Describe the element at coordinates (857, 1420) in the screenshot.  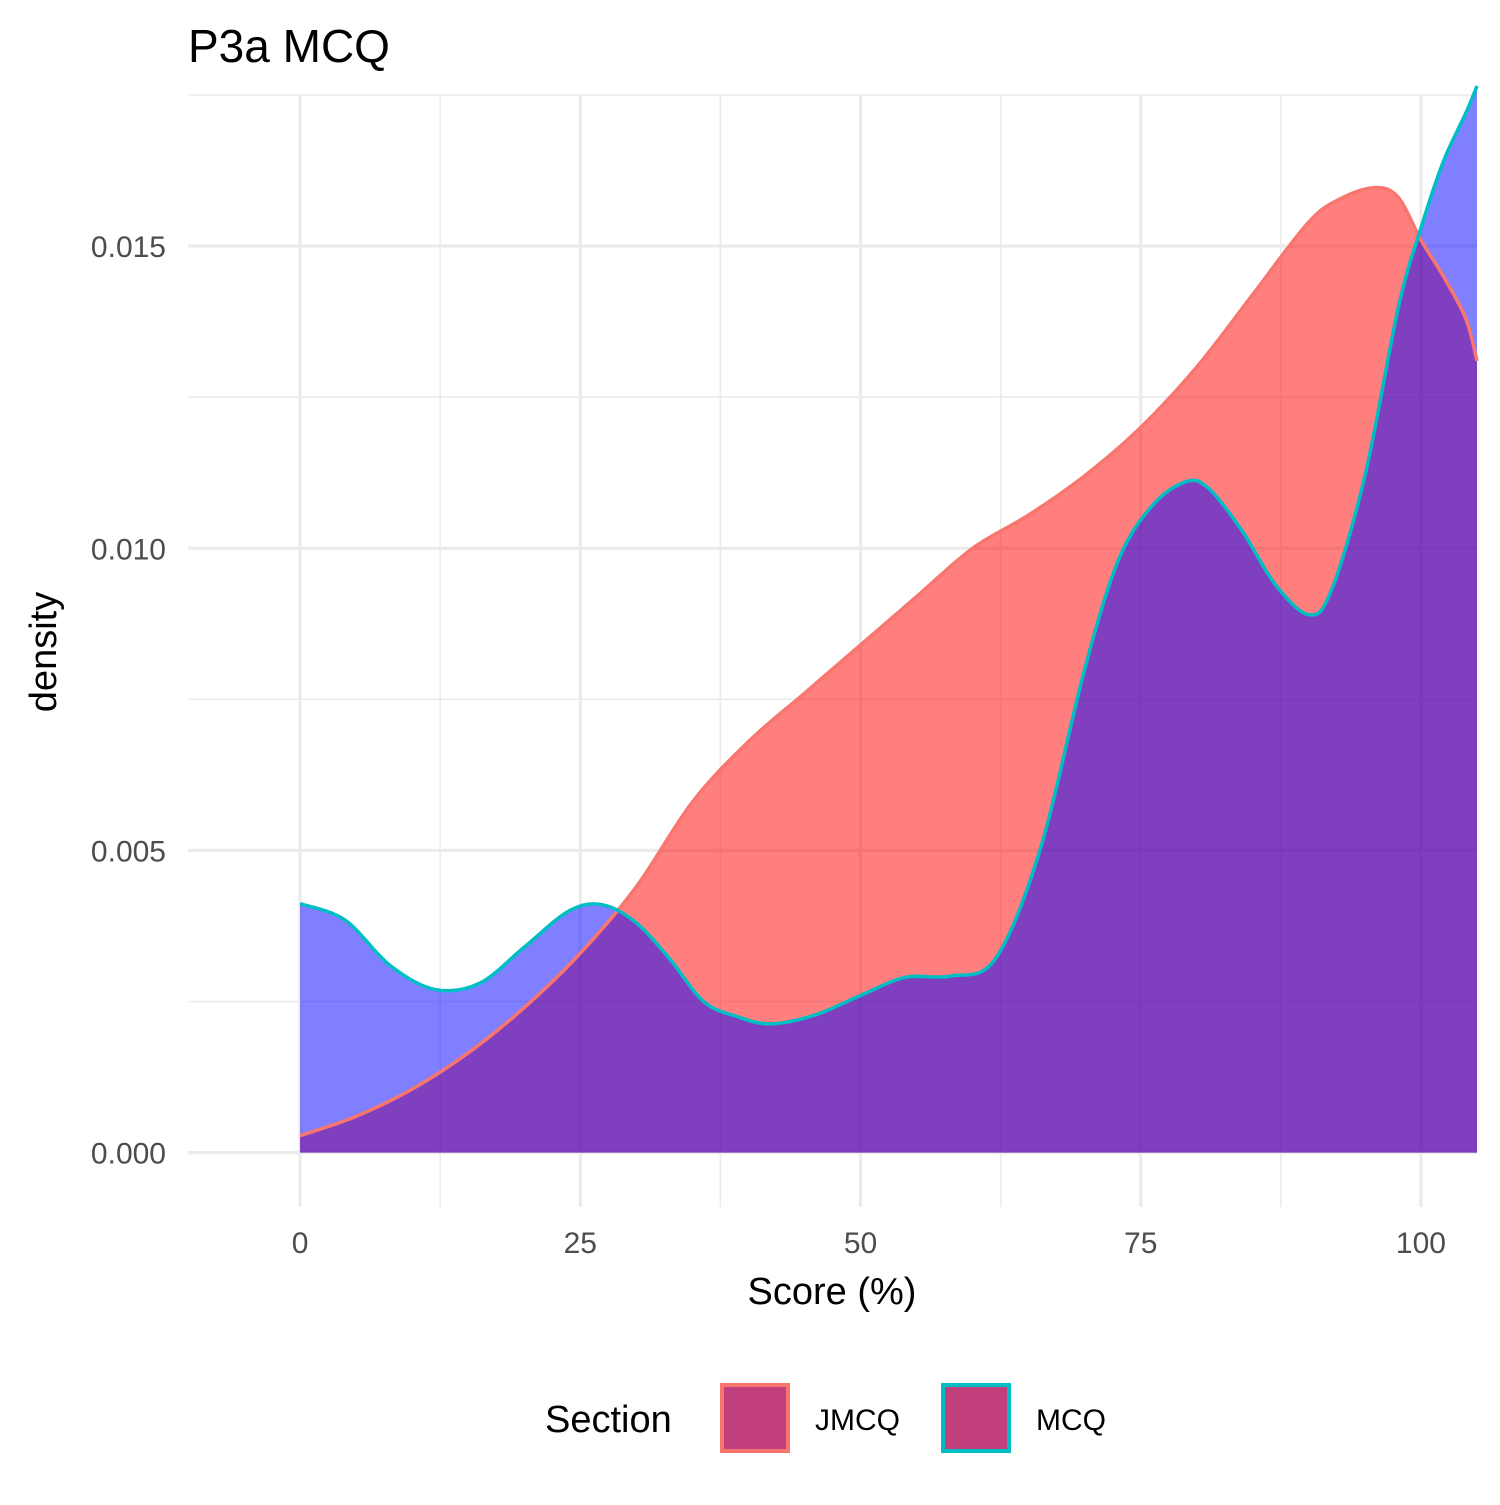
I see `legend-label-jmcq: JMCQ` at that location.